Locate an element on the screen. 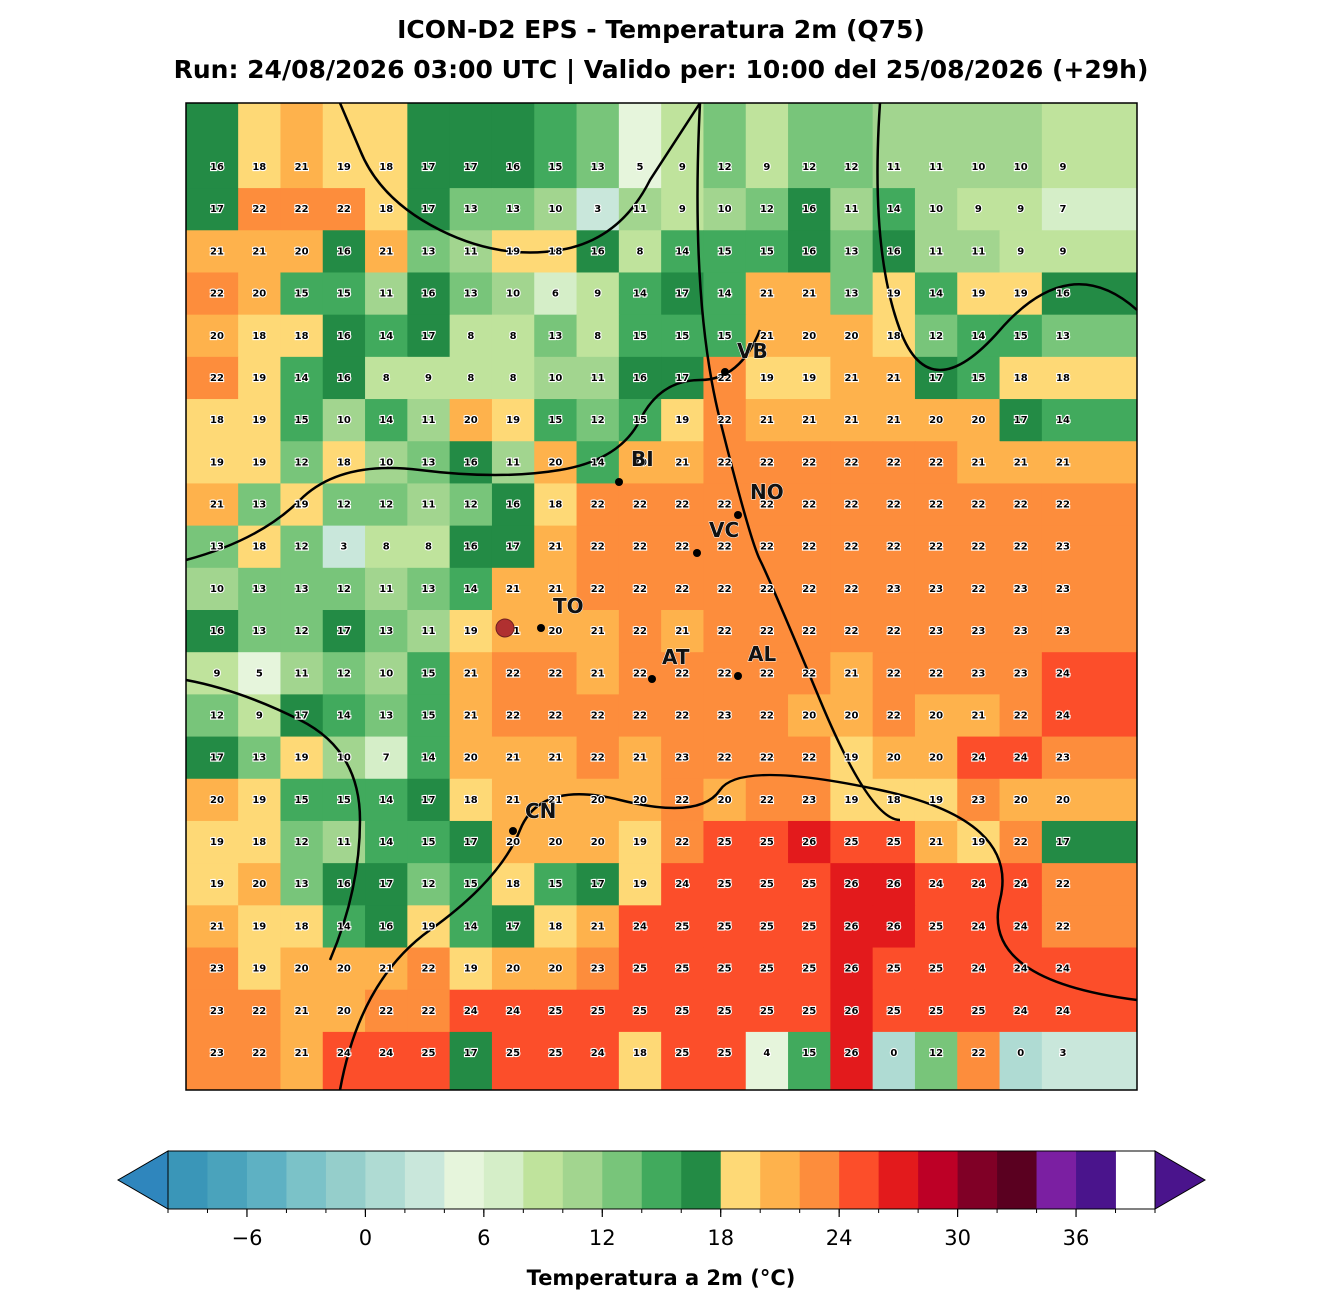 The image size is (1323, 1316). temperature-label: 23 is located at coordinates (1021, 673).